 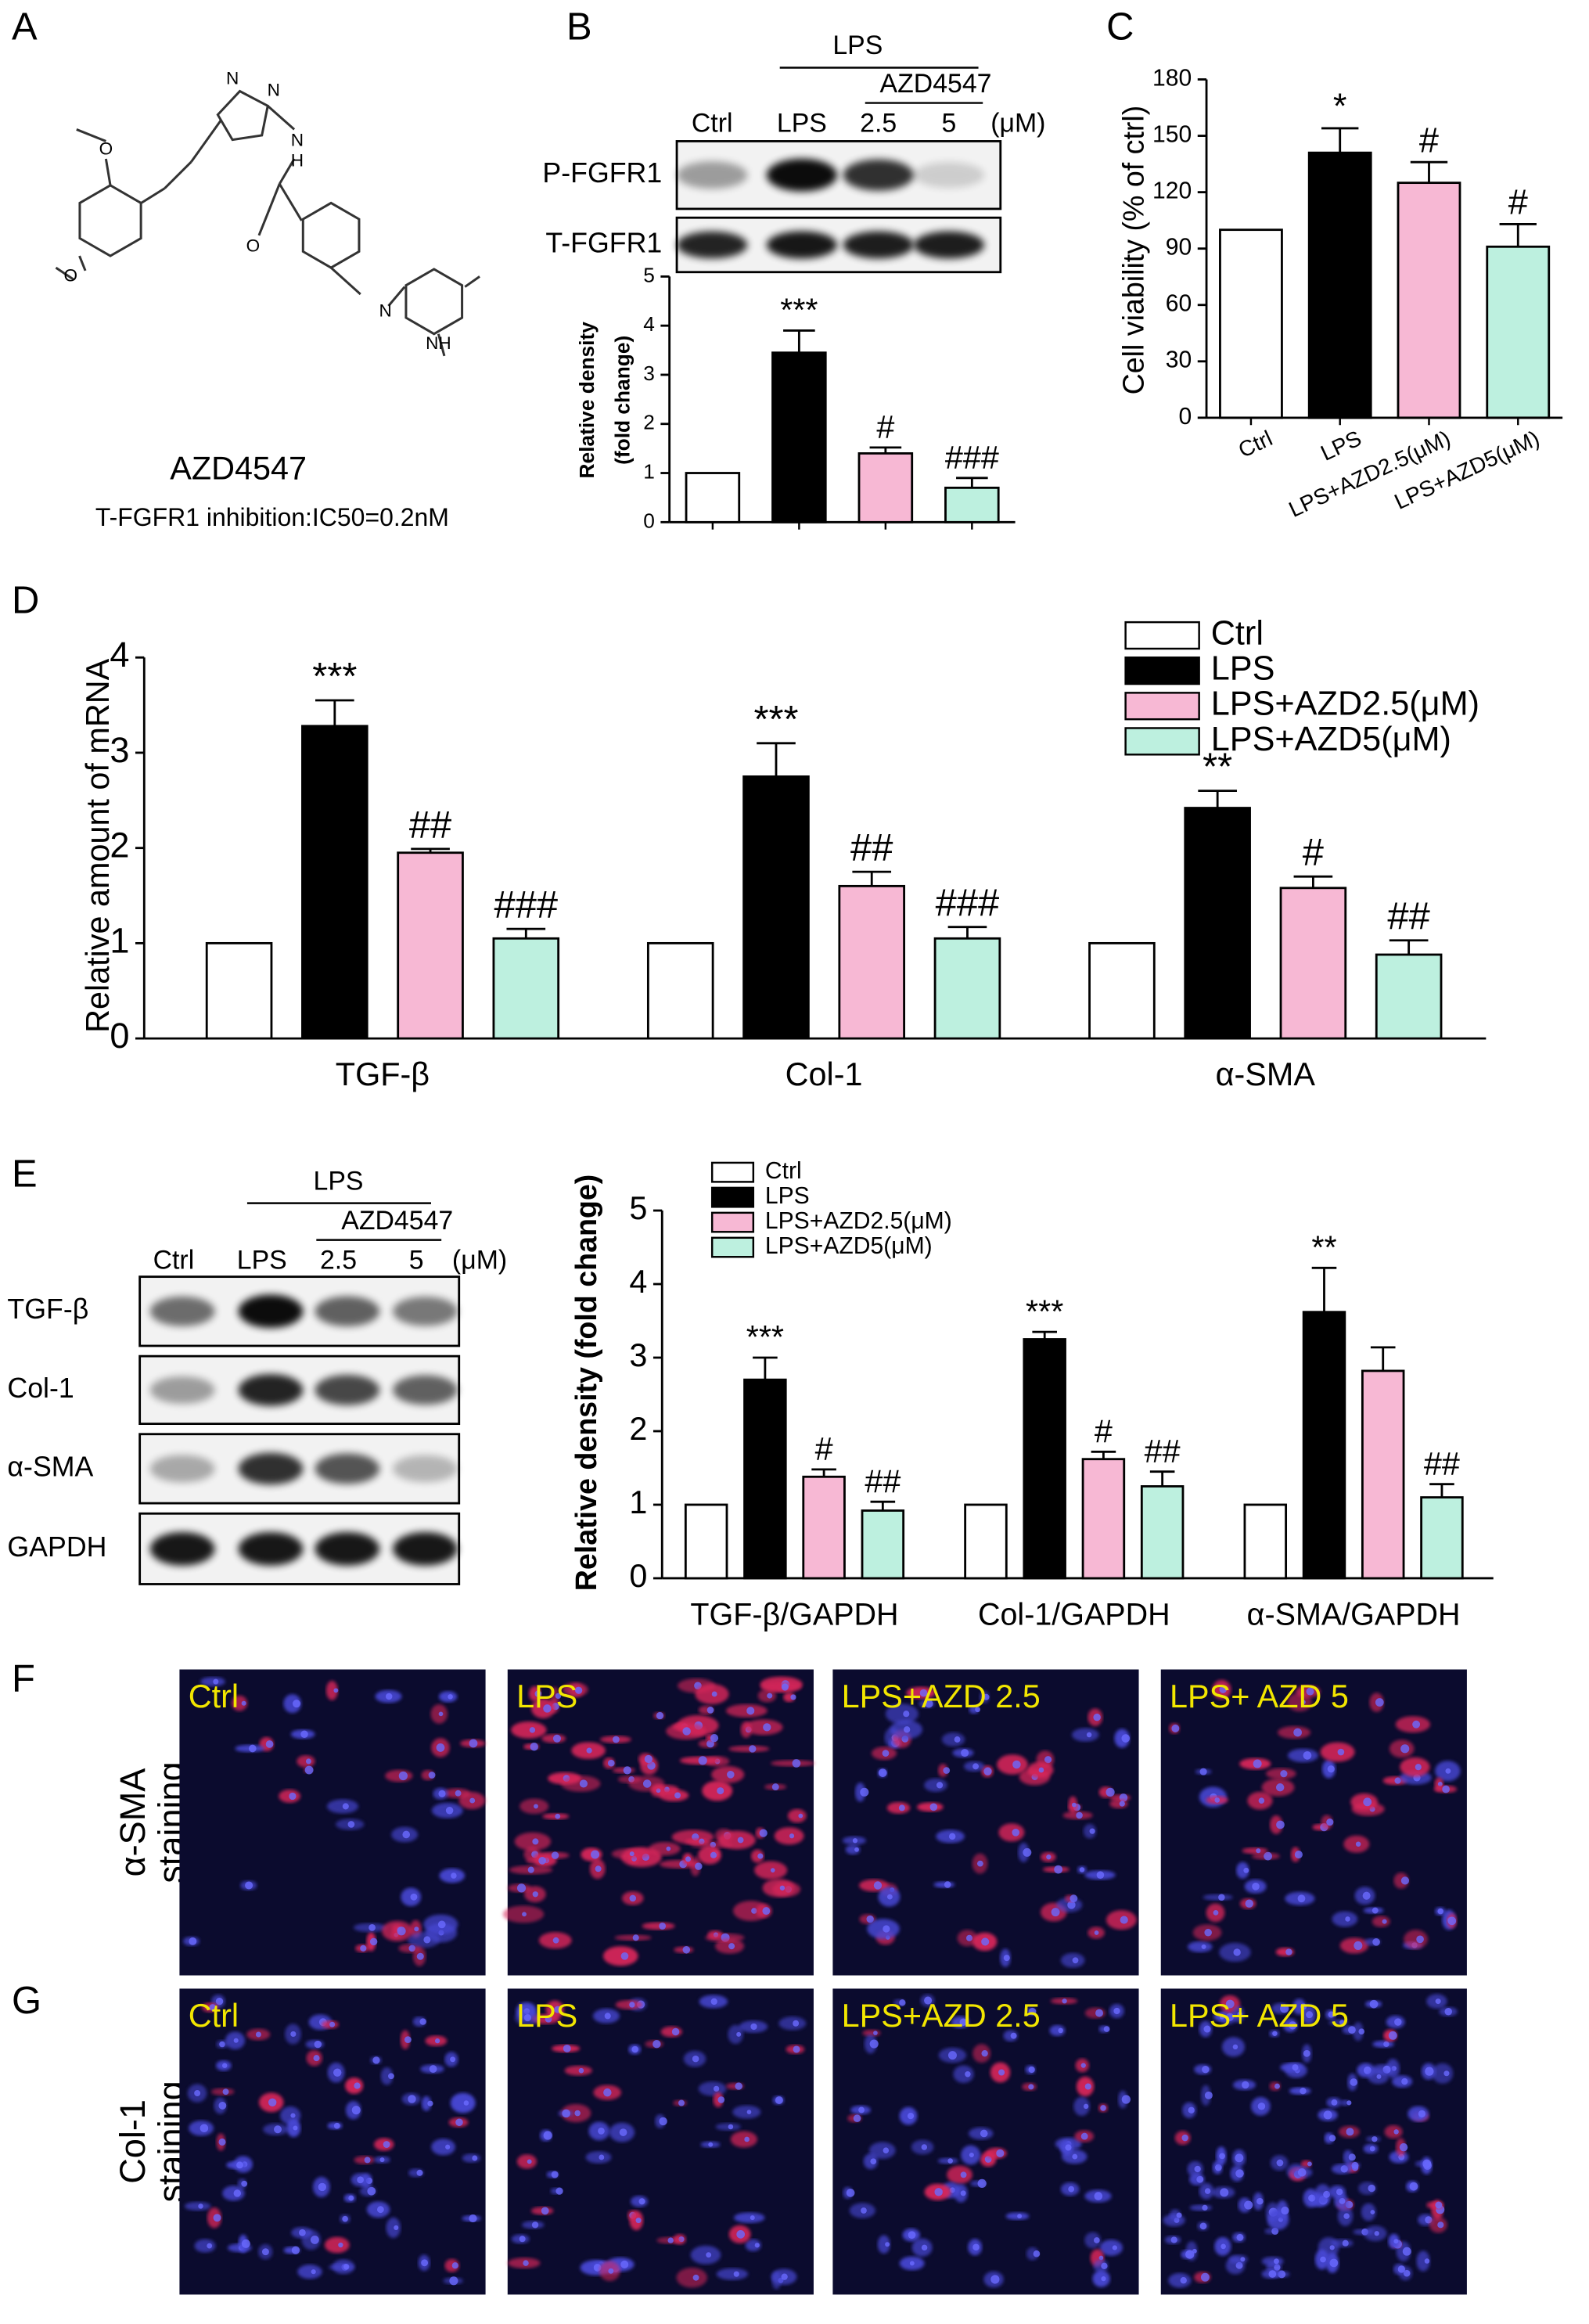 I want to click on compound-note: T-FGFR1 inhibition:IC50=0.2nM, so click(x=272, y=517).